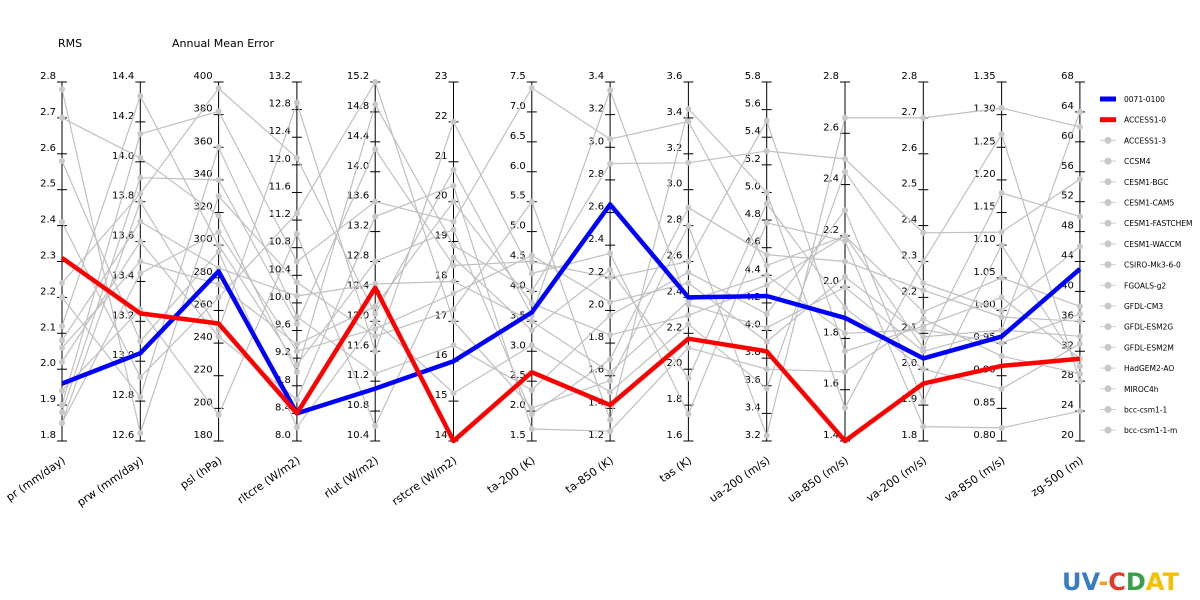 This screenshot has height=600, width=1200. Describe the element at coordinates (984, 435) in the screenshot. I see `tick-label: 0.80` at that location.